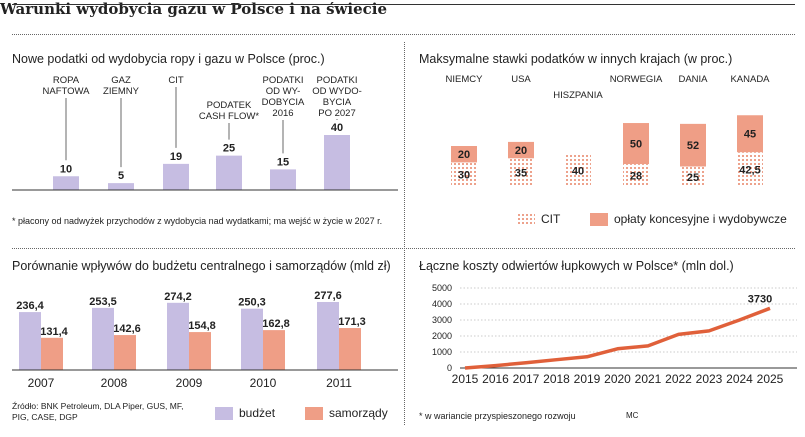 This screenshot has height=437, width=805. Describe the element at coordinates (709, 379) in the screenshot. I see `costs-x-tick: 2023` at that location.